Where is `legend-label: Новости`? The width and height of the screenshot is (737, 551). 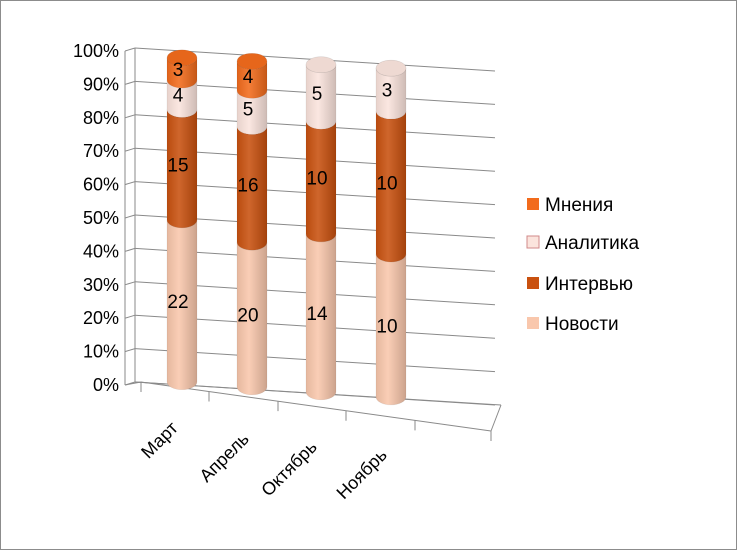
legend-label: Новости is located at coordinates (582, 324).